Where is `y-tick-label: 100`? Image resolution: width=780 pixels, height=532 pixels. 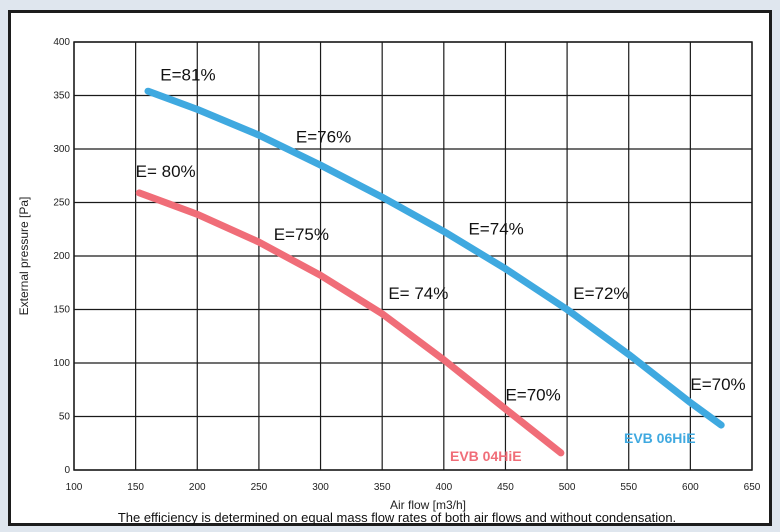 y-tick-label: 100 is located at coordinates (61, 363).